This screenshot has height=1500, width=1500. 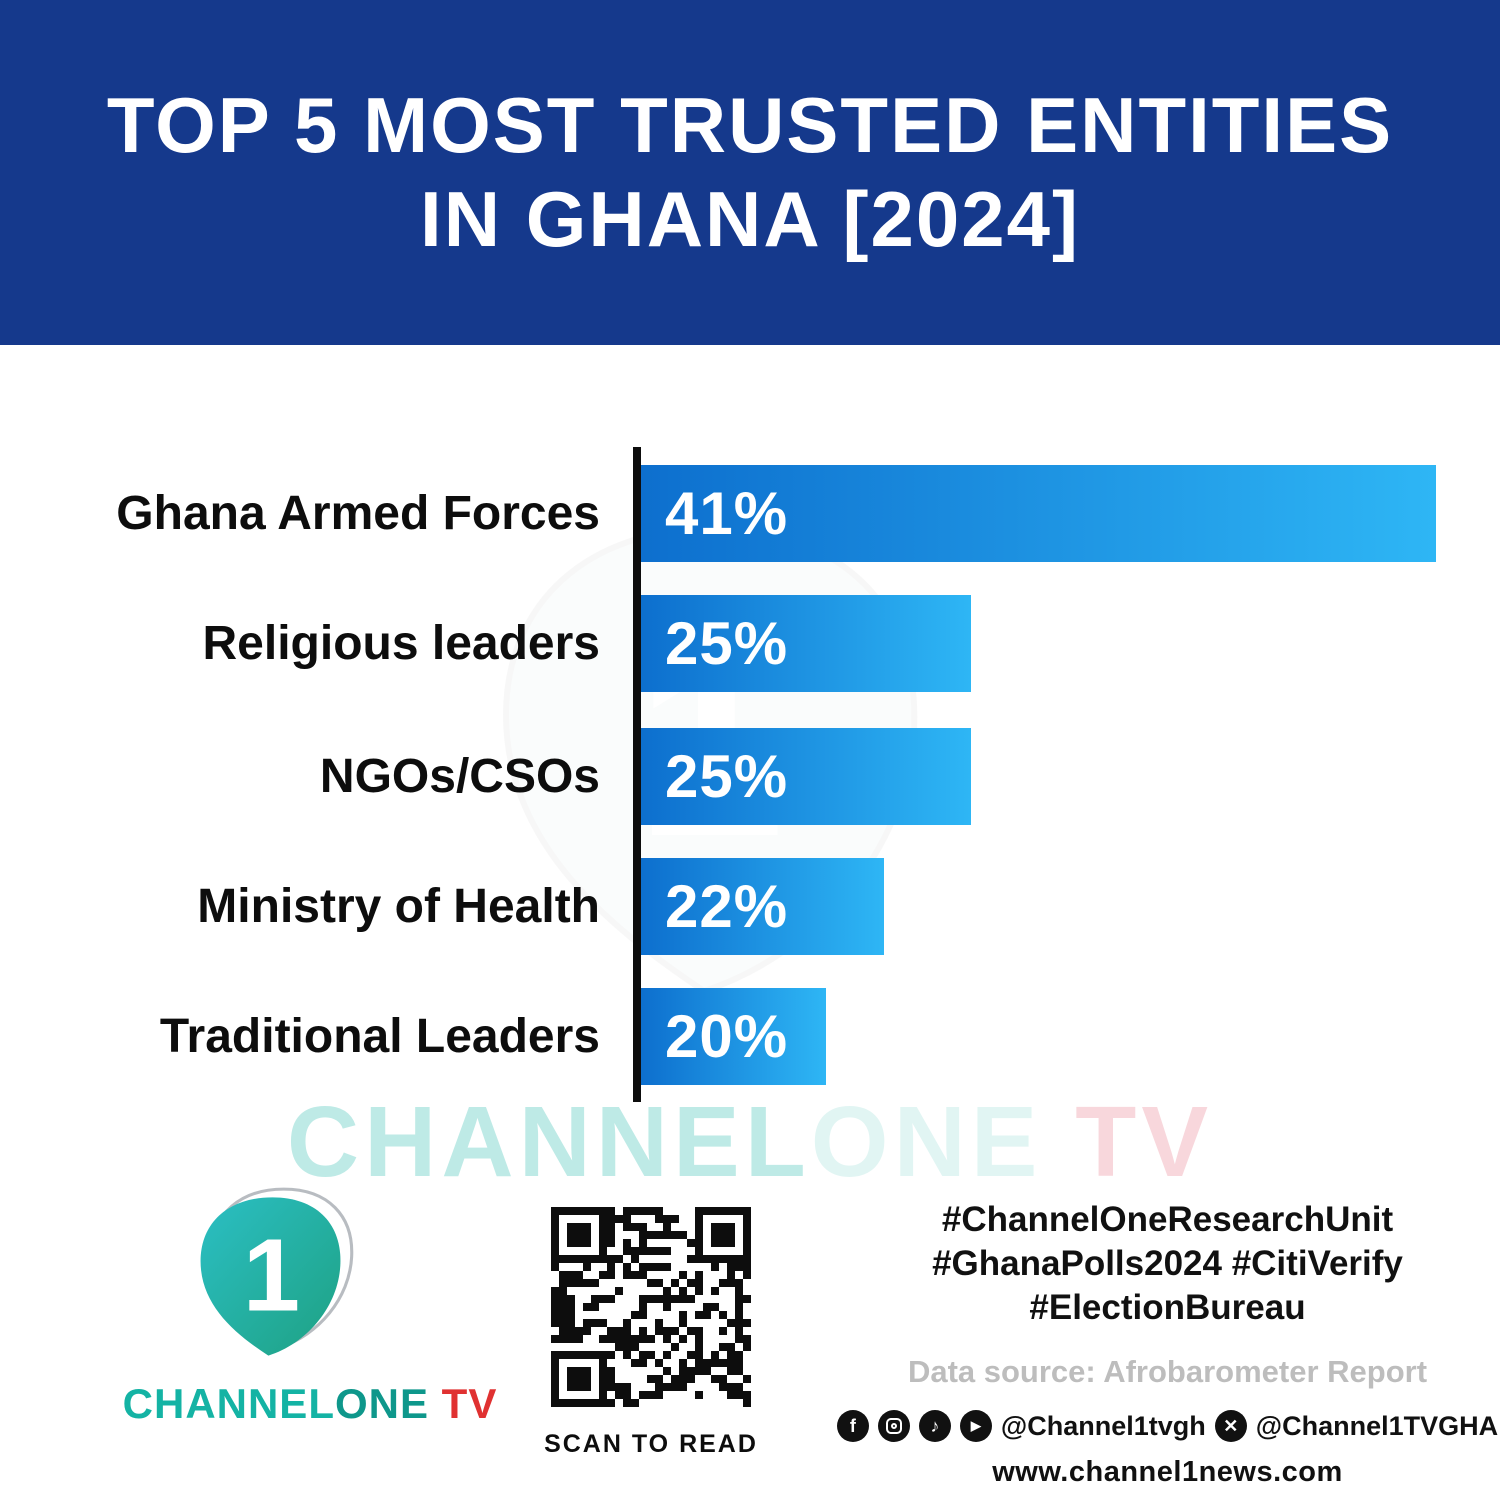 What do you see at coordinates (727, 1036) in the screenshot?
I see `bar-value-label: 20%` at bounding box center [727, 1036].